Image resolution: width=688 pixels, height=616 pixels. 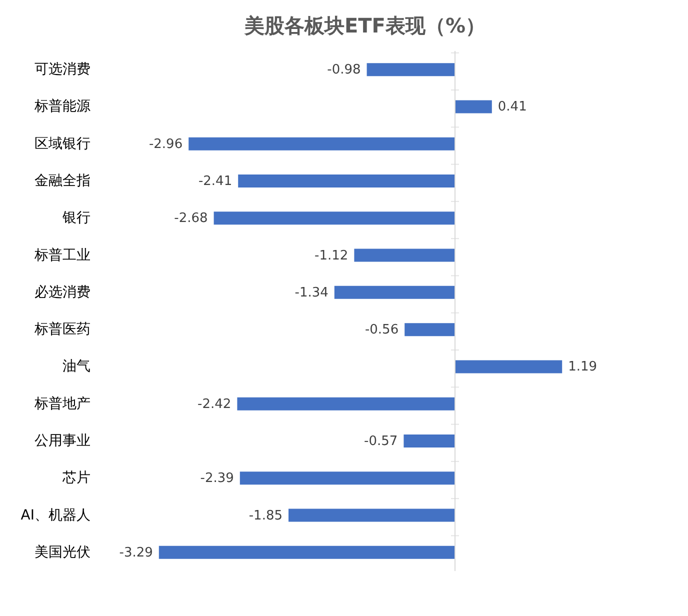 What do you see at coordinates (331, 256) in the screenshot?
I see `data-label: -1.12` at bounding box center [331, 256].